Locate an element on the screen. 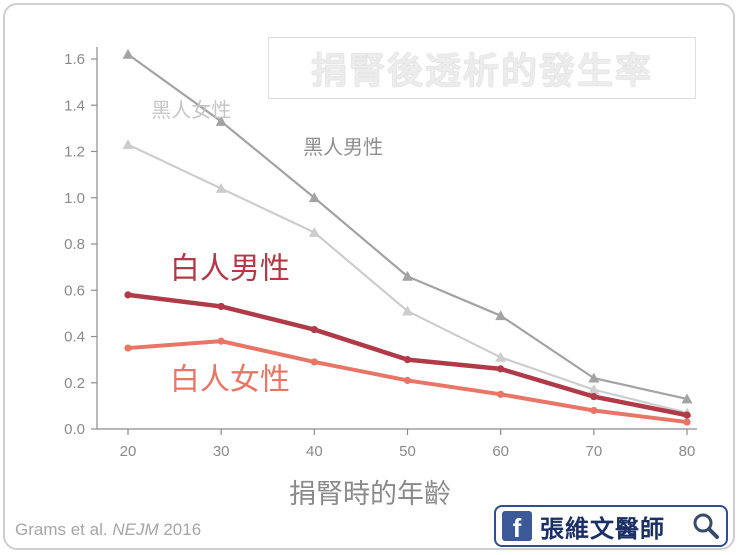 The width and height of the screenshot is (740, 555). x-tick-label: 70 is located at coordinates (593, 451).